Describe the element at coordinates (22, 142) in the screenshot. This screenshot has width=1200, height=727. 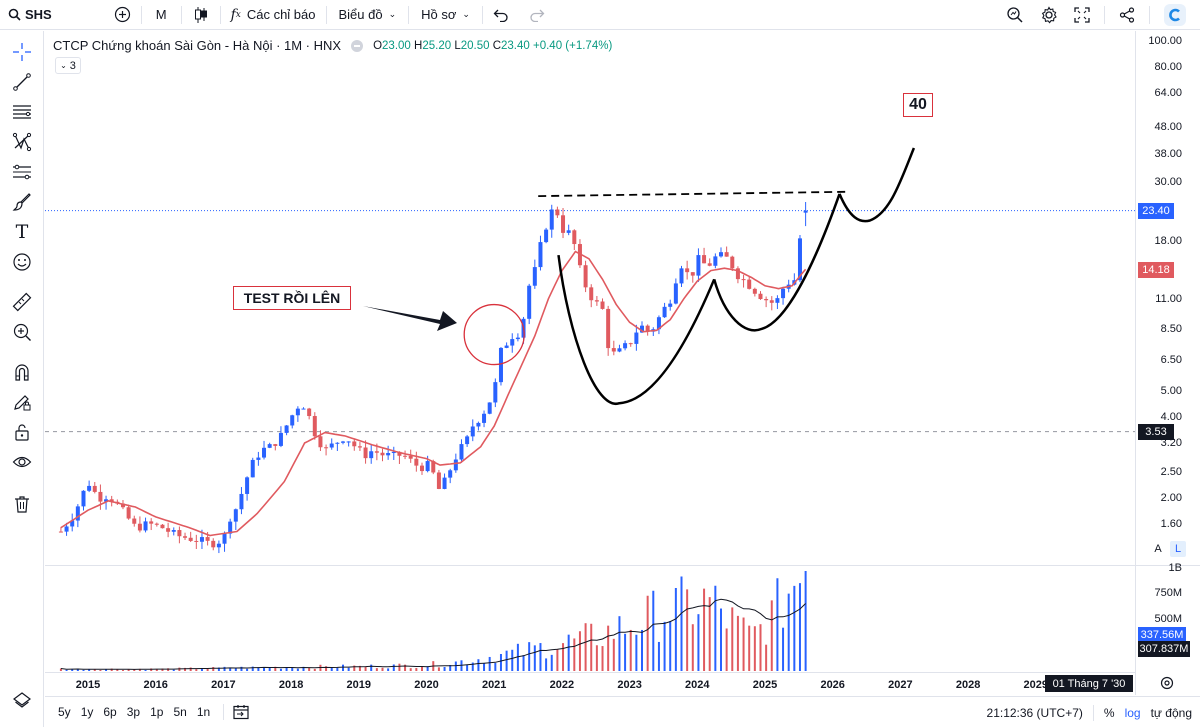
I see `pattern-tool` at that location.